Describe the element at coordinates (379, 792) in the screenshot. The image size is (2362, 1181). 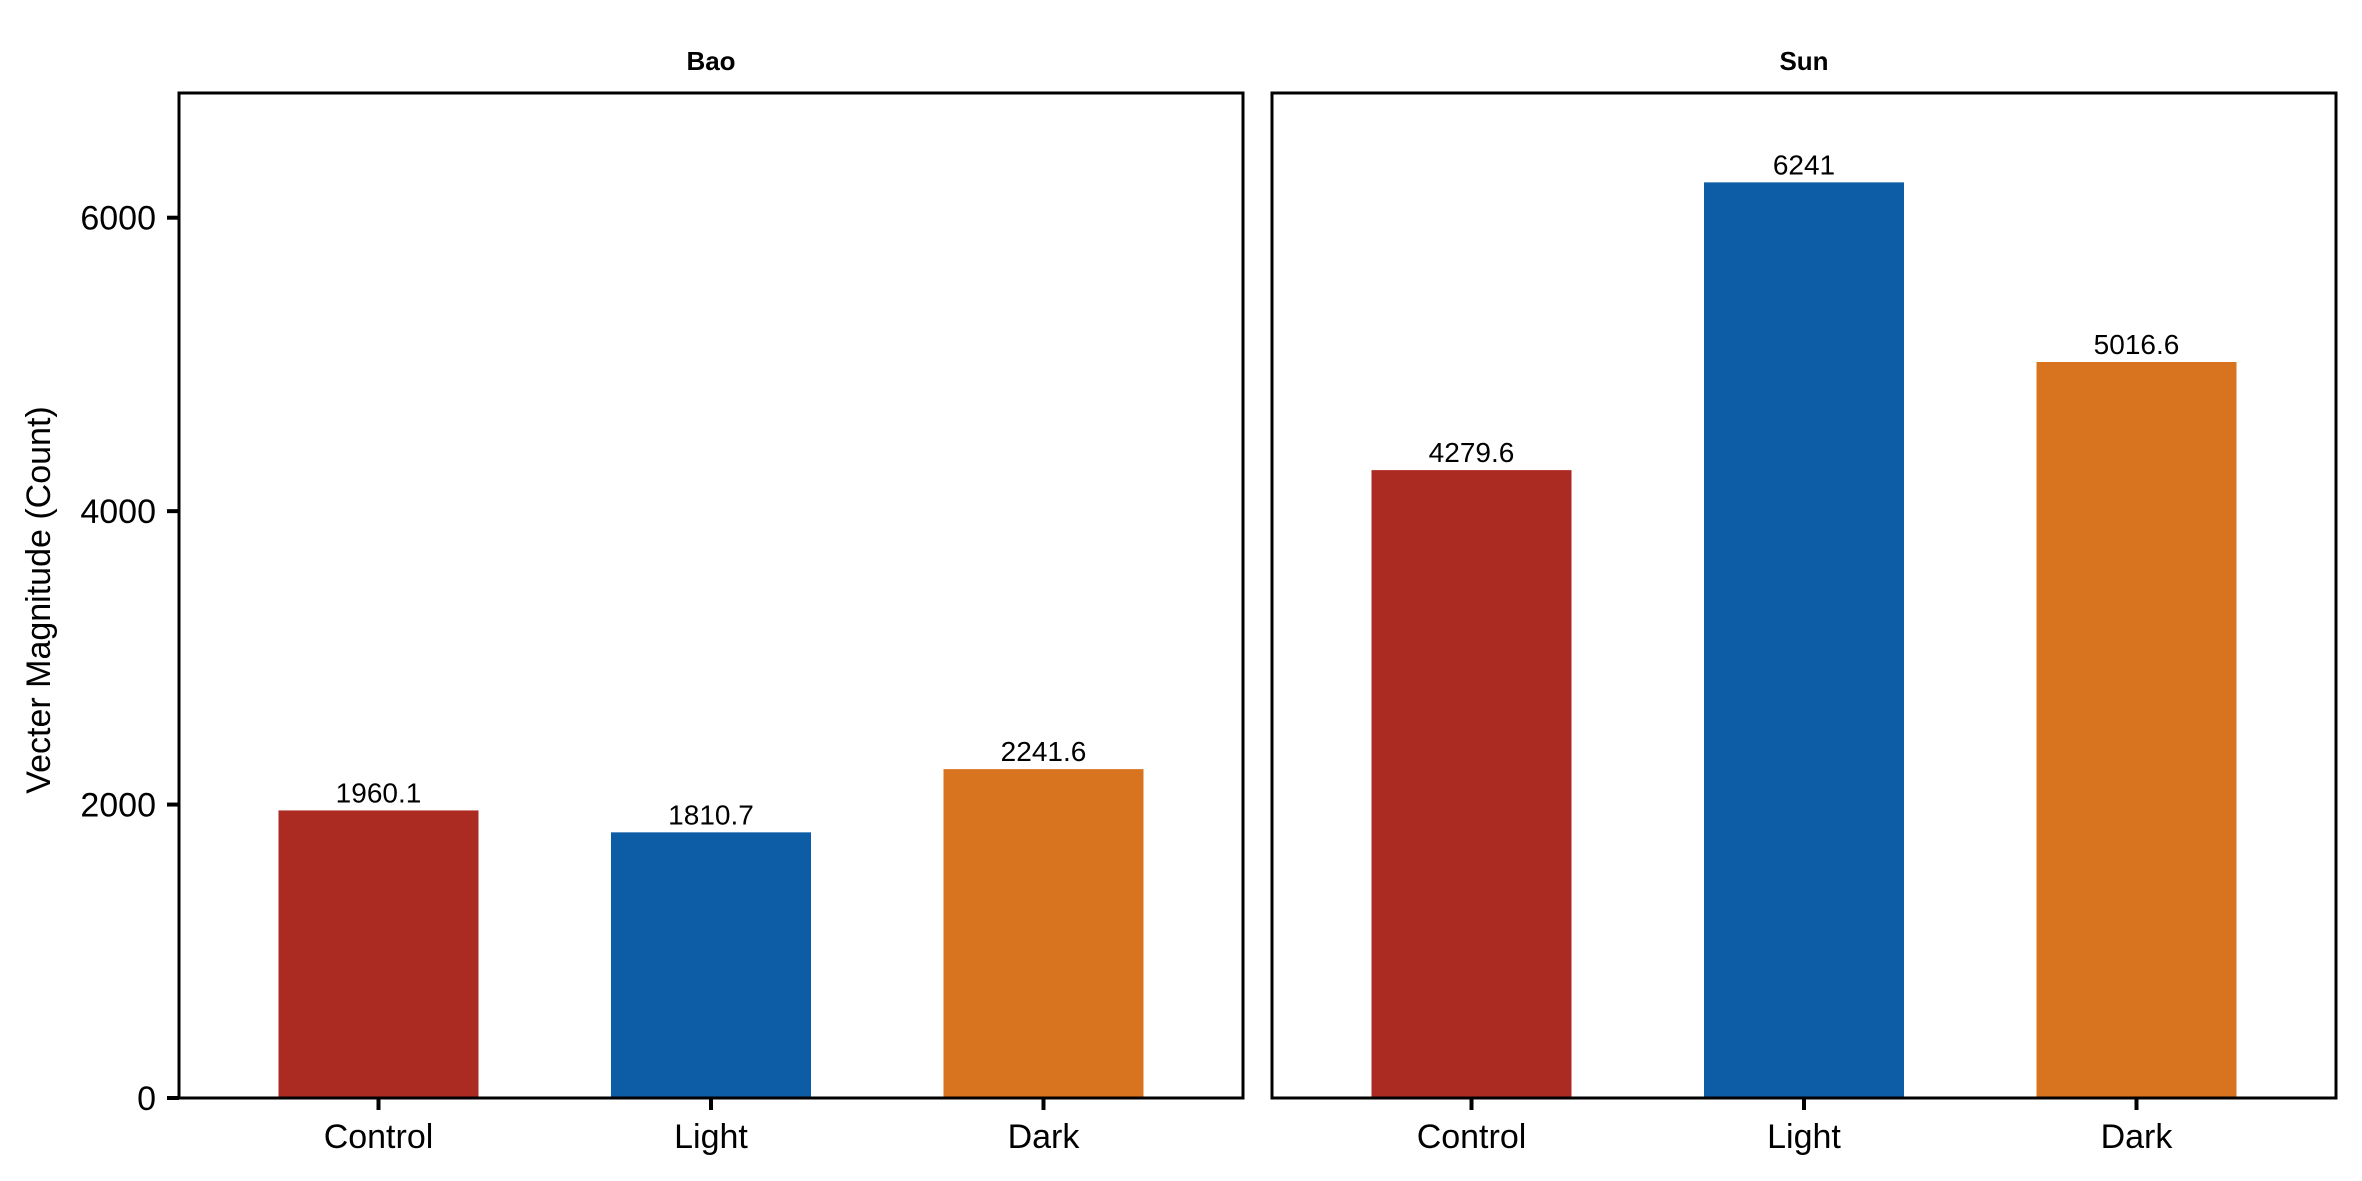
I see `bar-value-label: 1960.1` at that location.